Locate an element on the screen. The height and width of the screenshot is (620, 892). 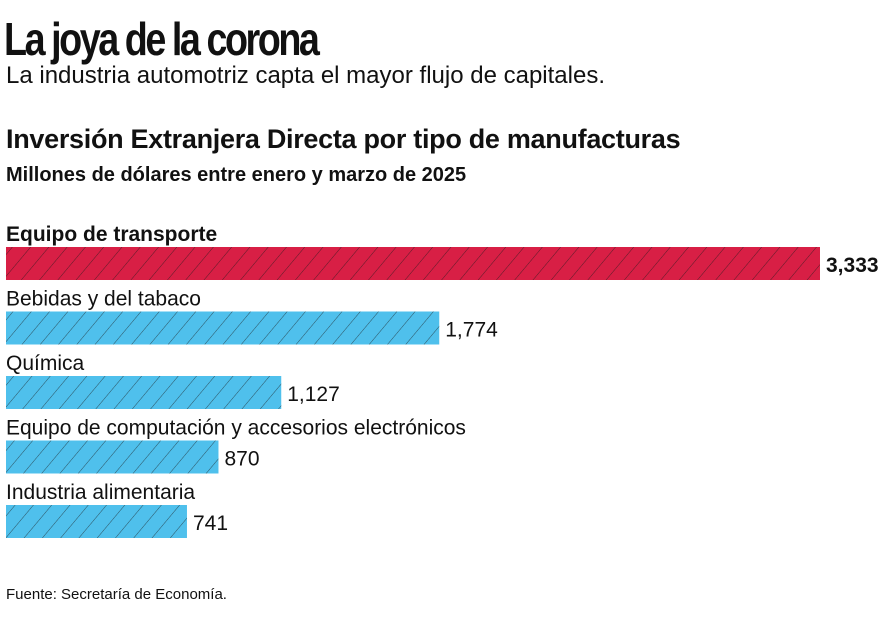
bar-label: Industria alimentaria is located at coordinates (100, 492).